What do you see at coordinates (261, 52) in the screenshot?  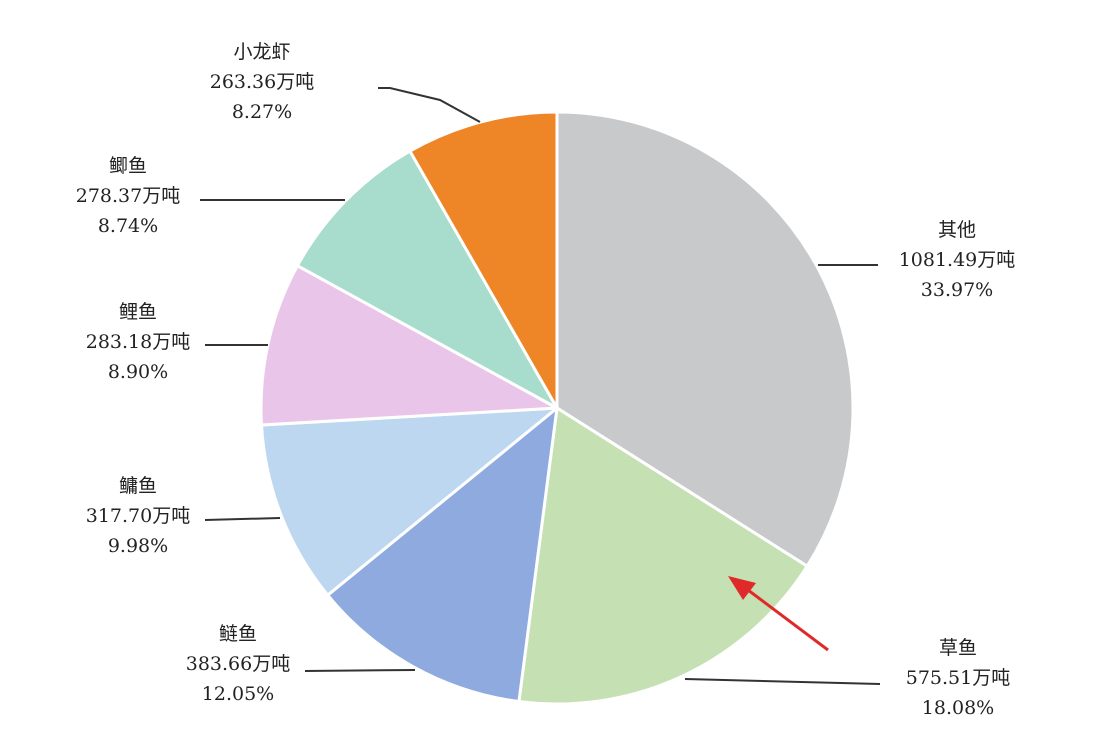 I see `slice-label-name: 小龙虾` at bounding box center [261, 52].